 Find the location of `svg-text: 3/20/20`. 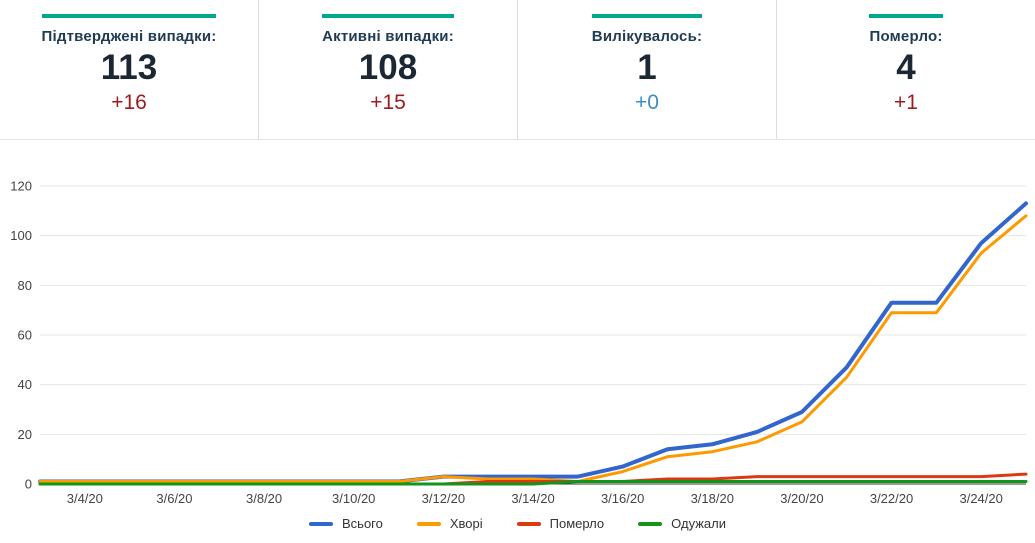

svg-text: 3/20/20 is located at coordinates (801, 498).